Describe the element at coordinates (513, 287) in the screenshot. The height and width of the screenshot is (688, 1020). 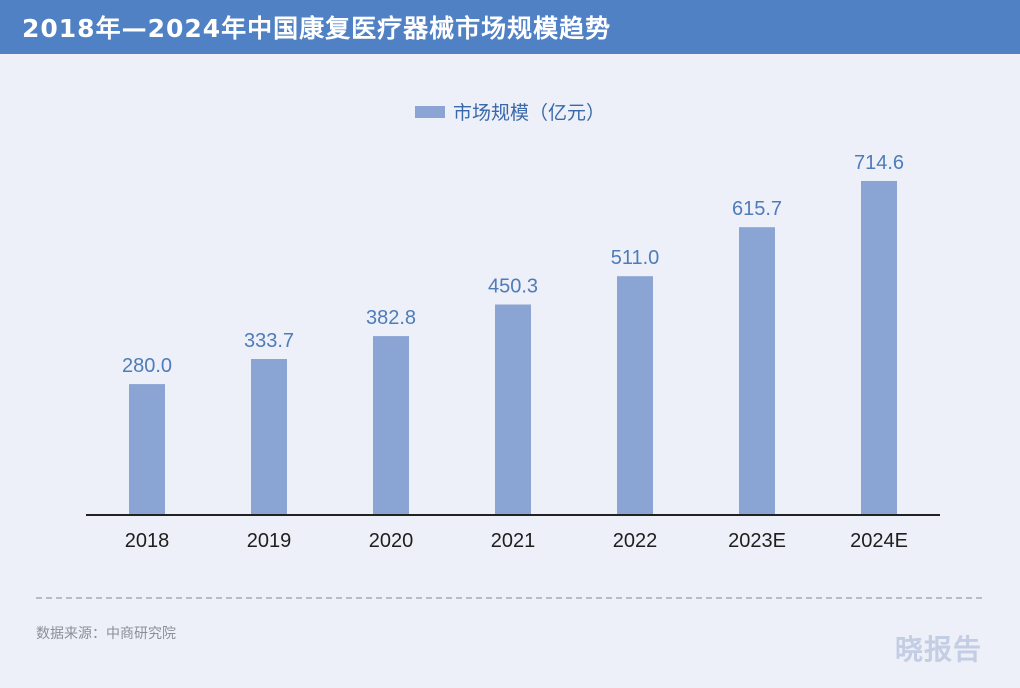
I see `value-label-2021: 450.3` at that location.